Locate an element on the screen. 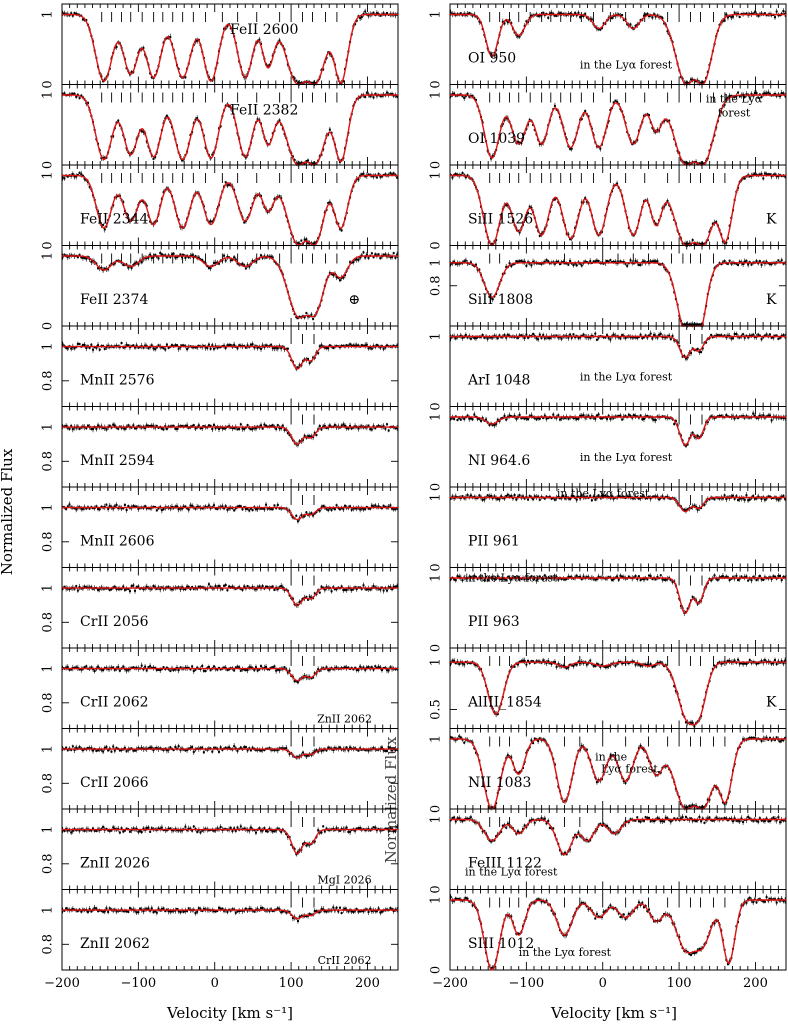  model-curve is located at coordinates (230, 436).